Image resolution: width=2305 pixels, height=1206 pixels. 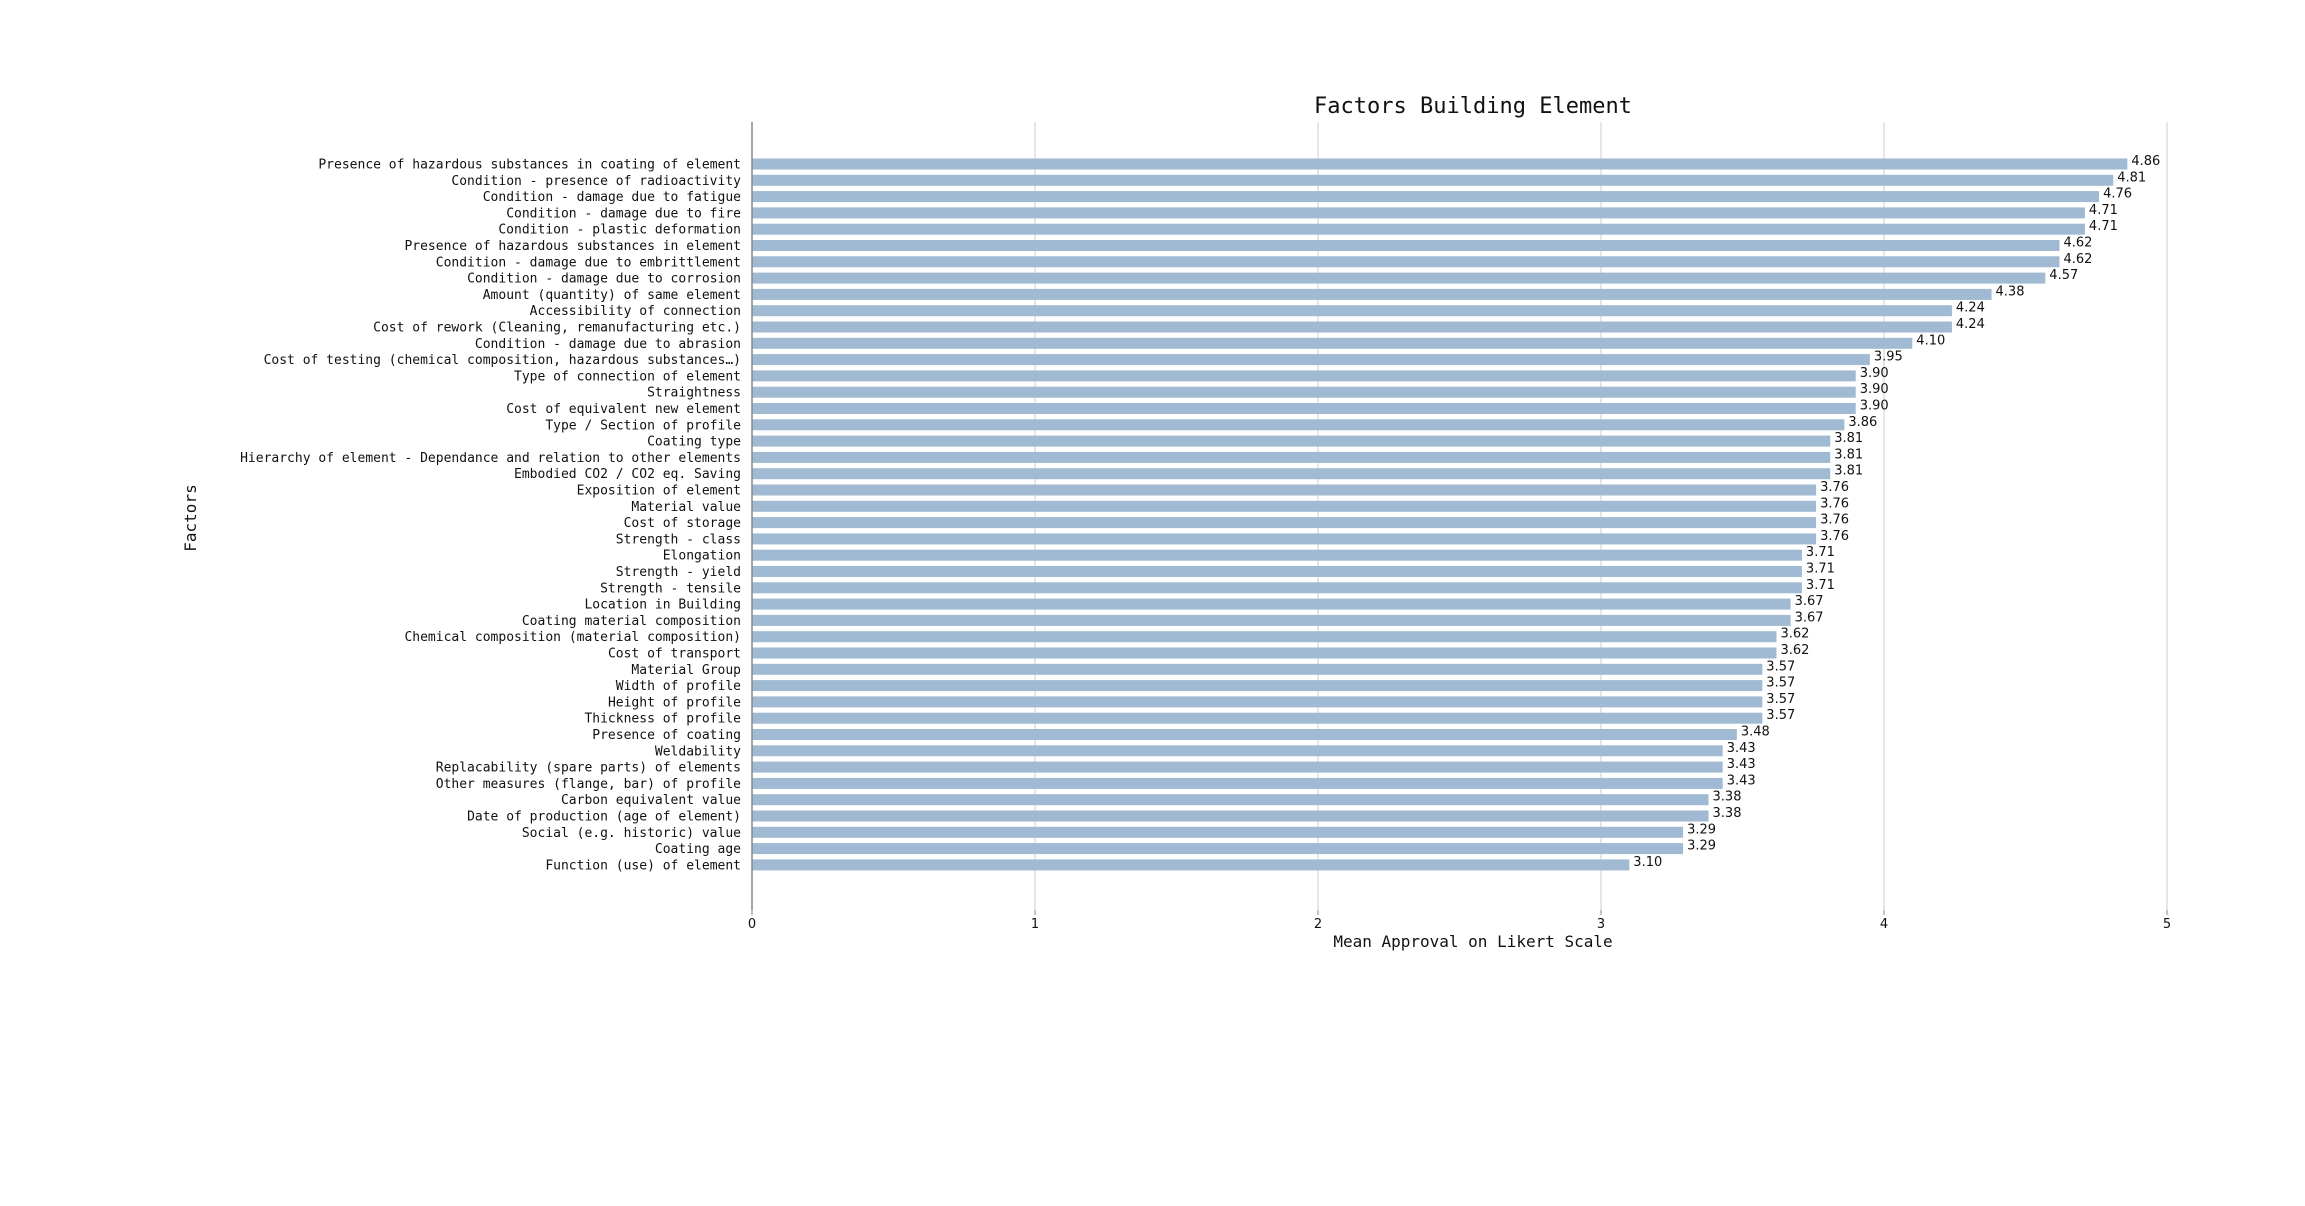 What do you see at coordinates (631, 621) in the screenshot?
I see `category-label: Coating material composition` at bounding box center [631, 621].